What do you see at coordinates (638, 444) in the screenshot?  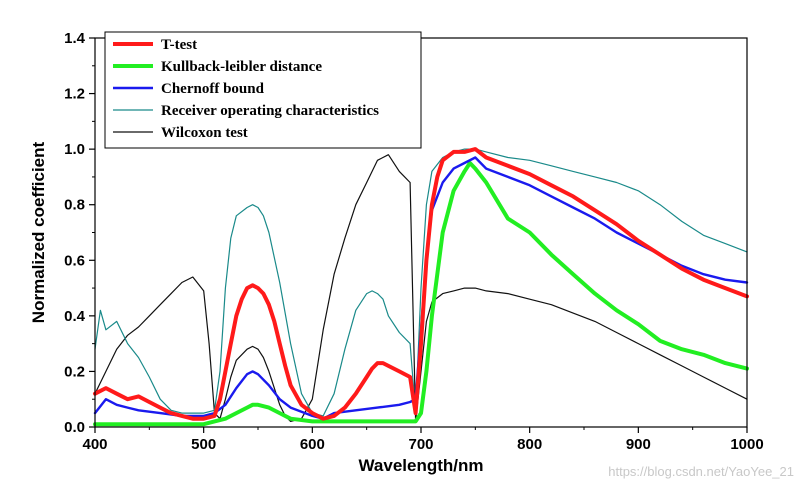 I see `x-tick-label: 900` at bounding box center [638, 444].